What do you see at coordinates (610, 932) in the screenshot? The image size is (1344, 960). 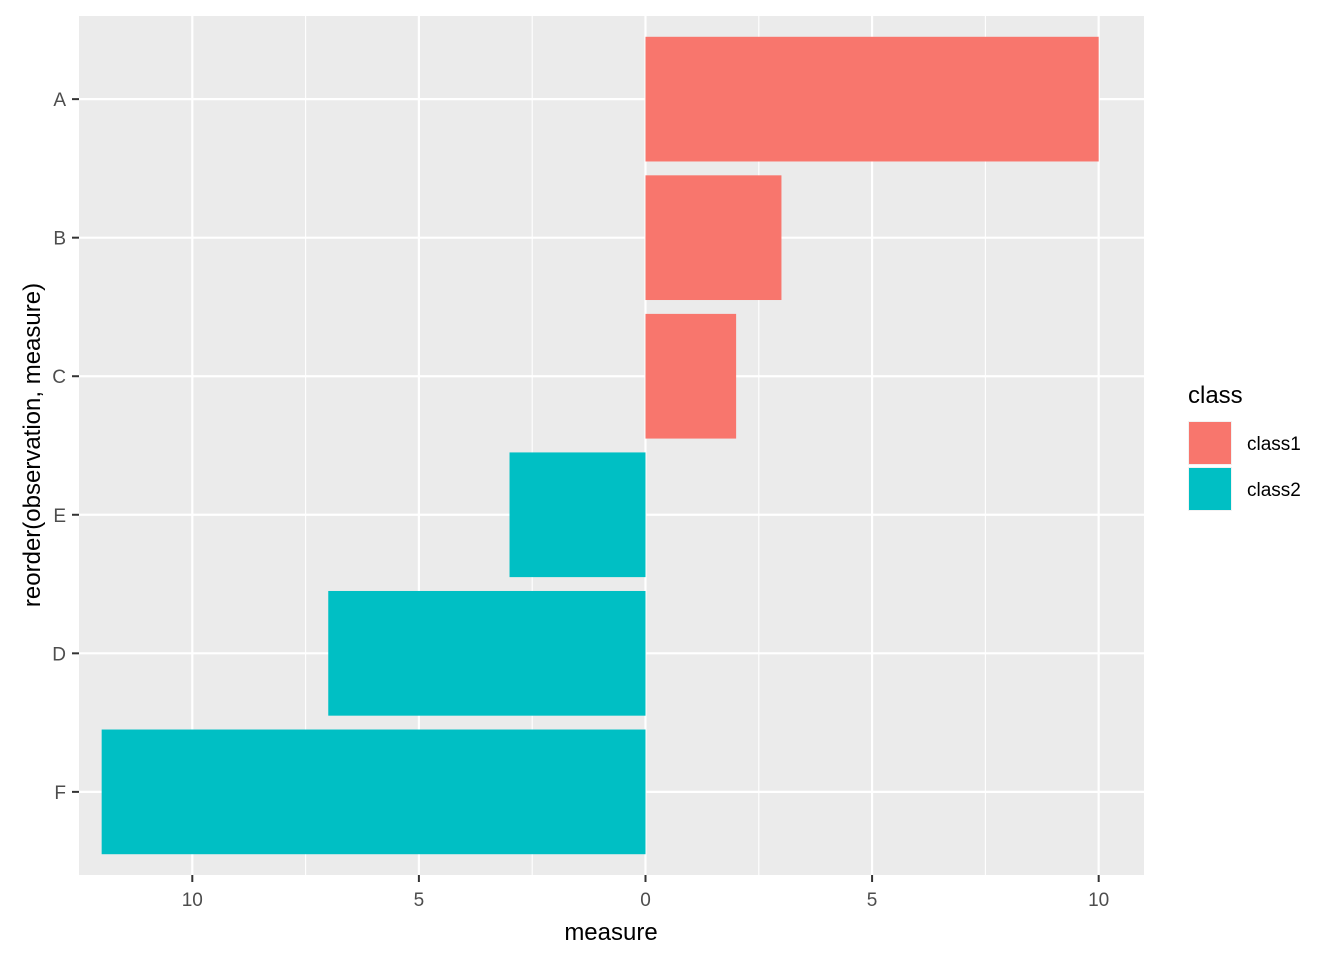 I see `x-axis-title: measure` at bounding box center [610, 932].